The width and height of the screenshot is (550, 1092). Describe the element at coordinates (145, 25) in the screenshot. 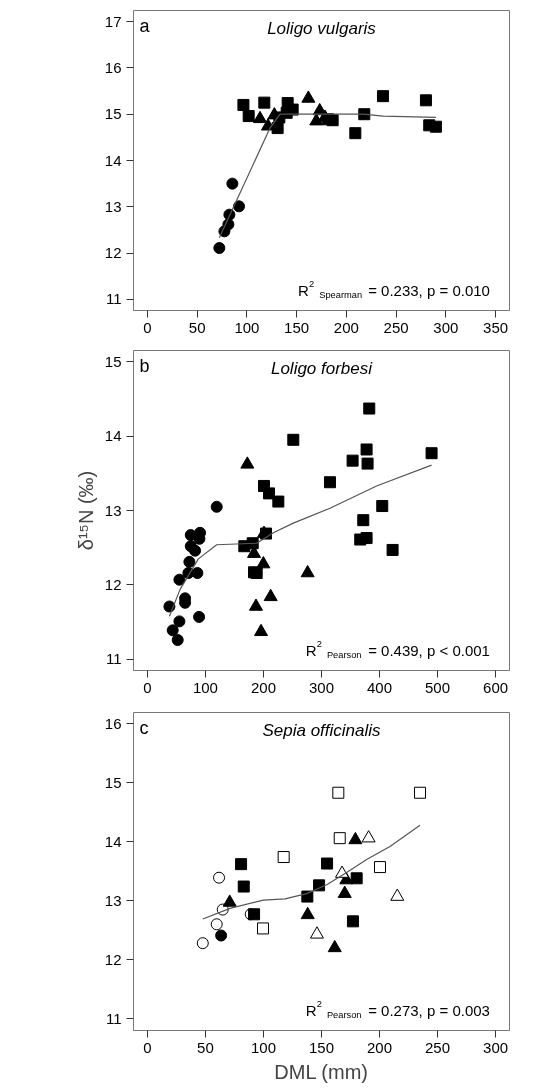

I see `annotation: a` at that location.